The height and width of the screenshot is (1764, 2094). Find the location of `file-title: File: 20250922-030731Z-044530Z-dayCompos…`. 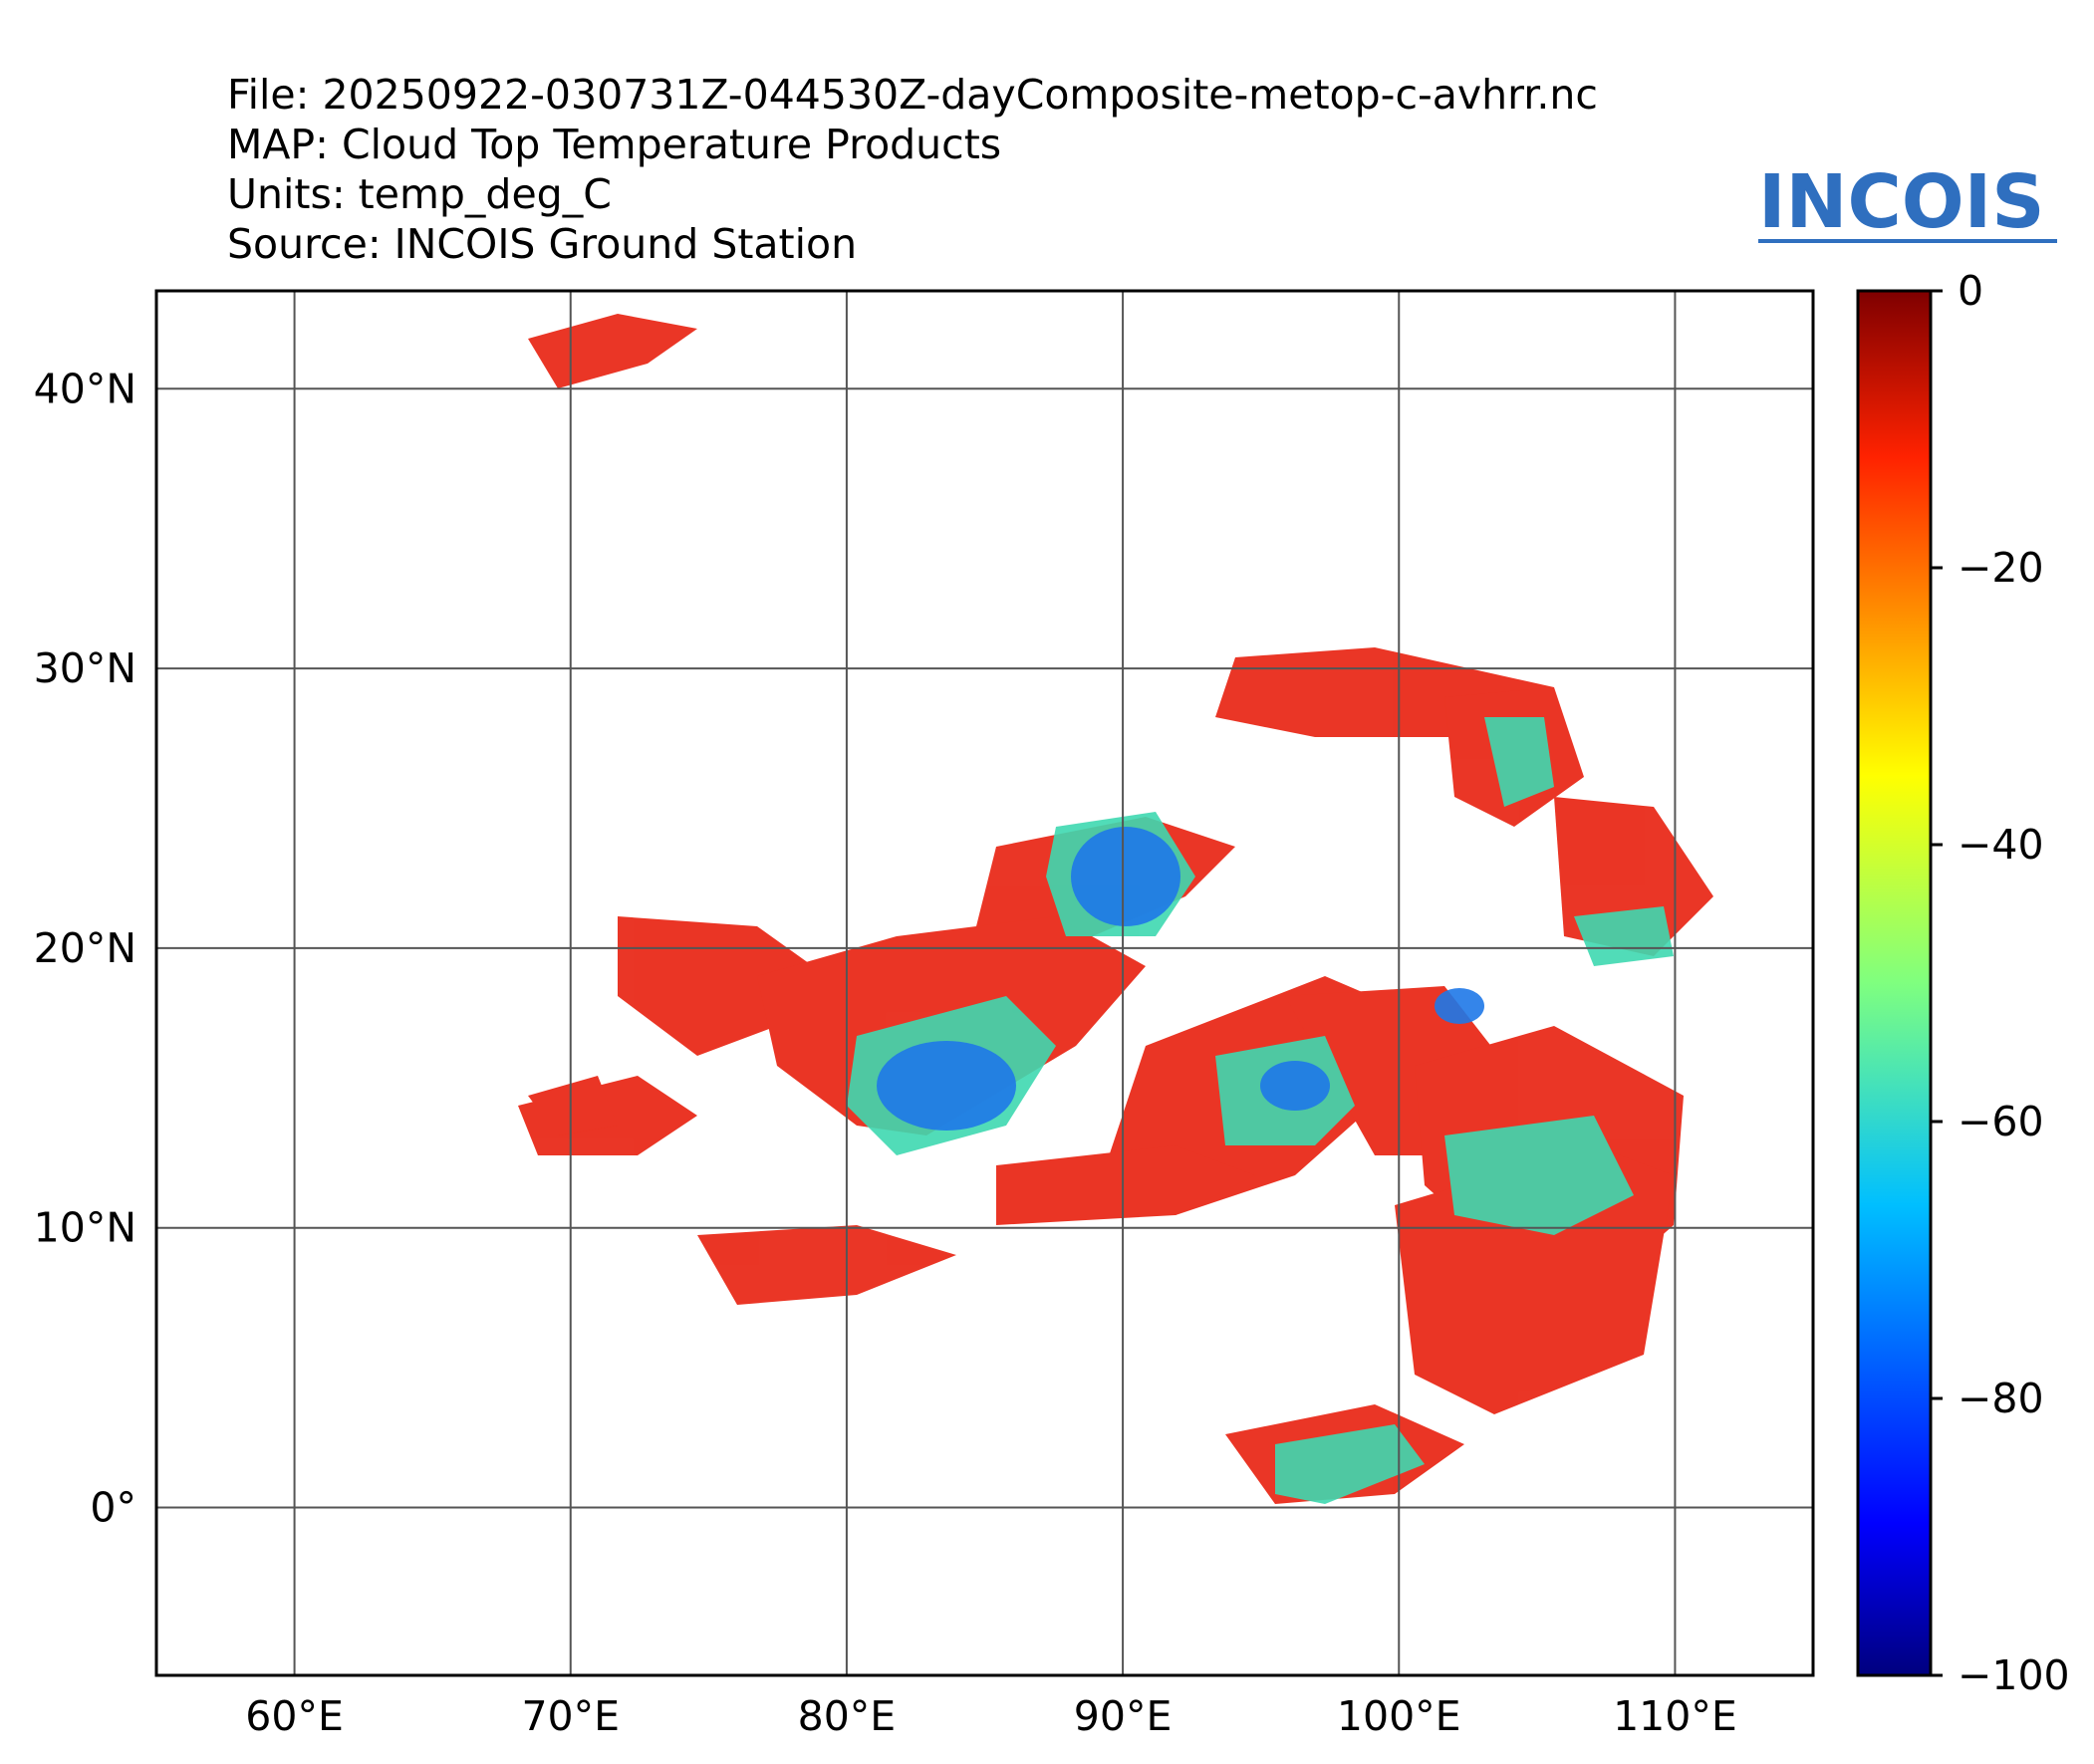

file-title: File: 20250922-030731Z-044530Z-dayCompos… is located at coordinates (912, 95).